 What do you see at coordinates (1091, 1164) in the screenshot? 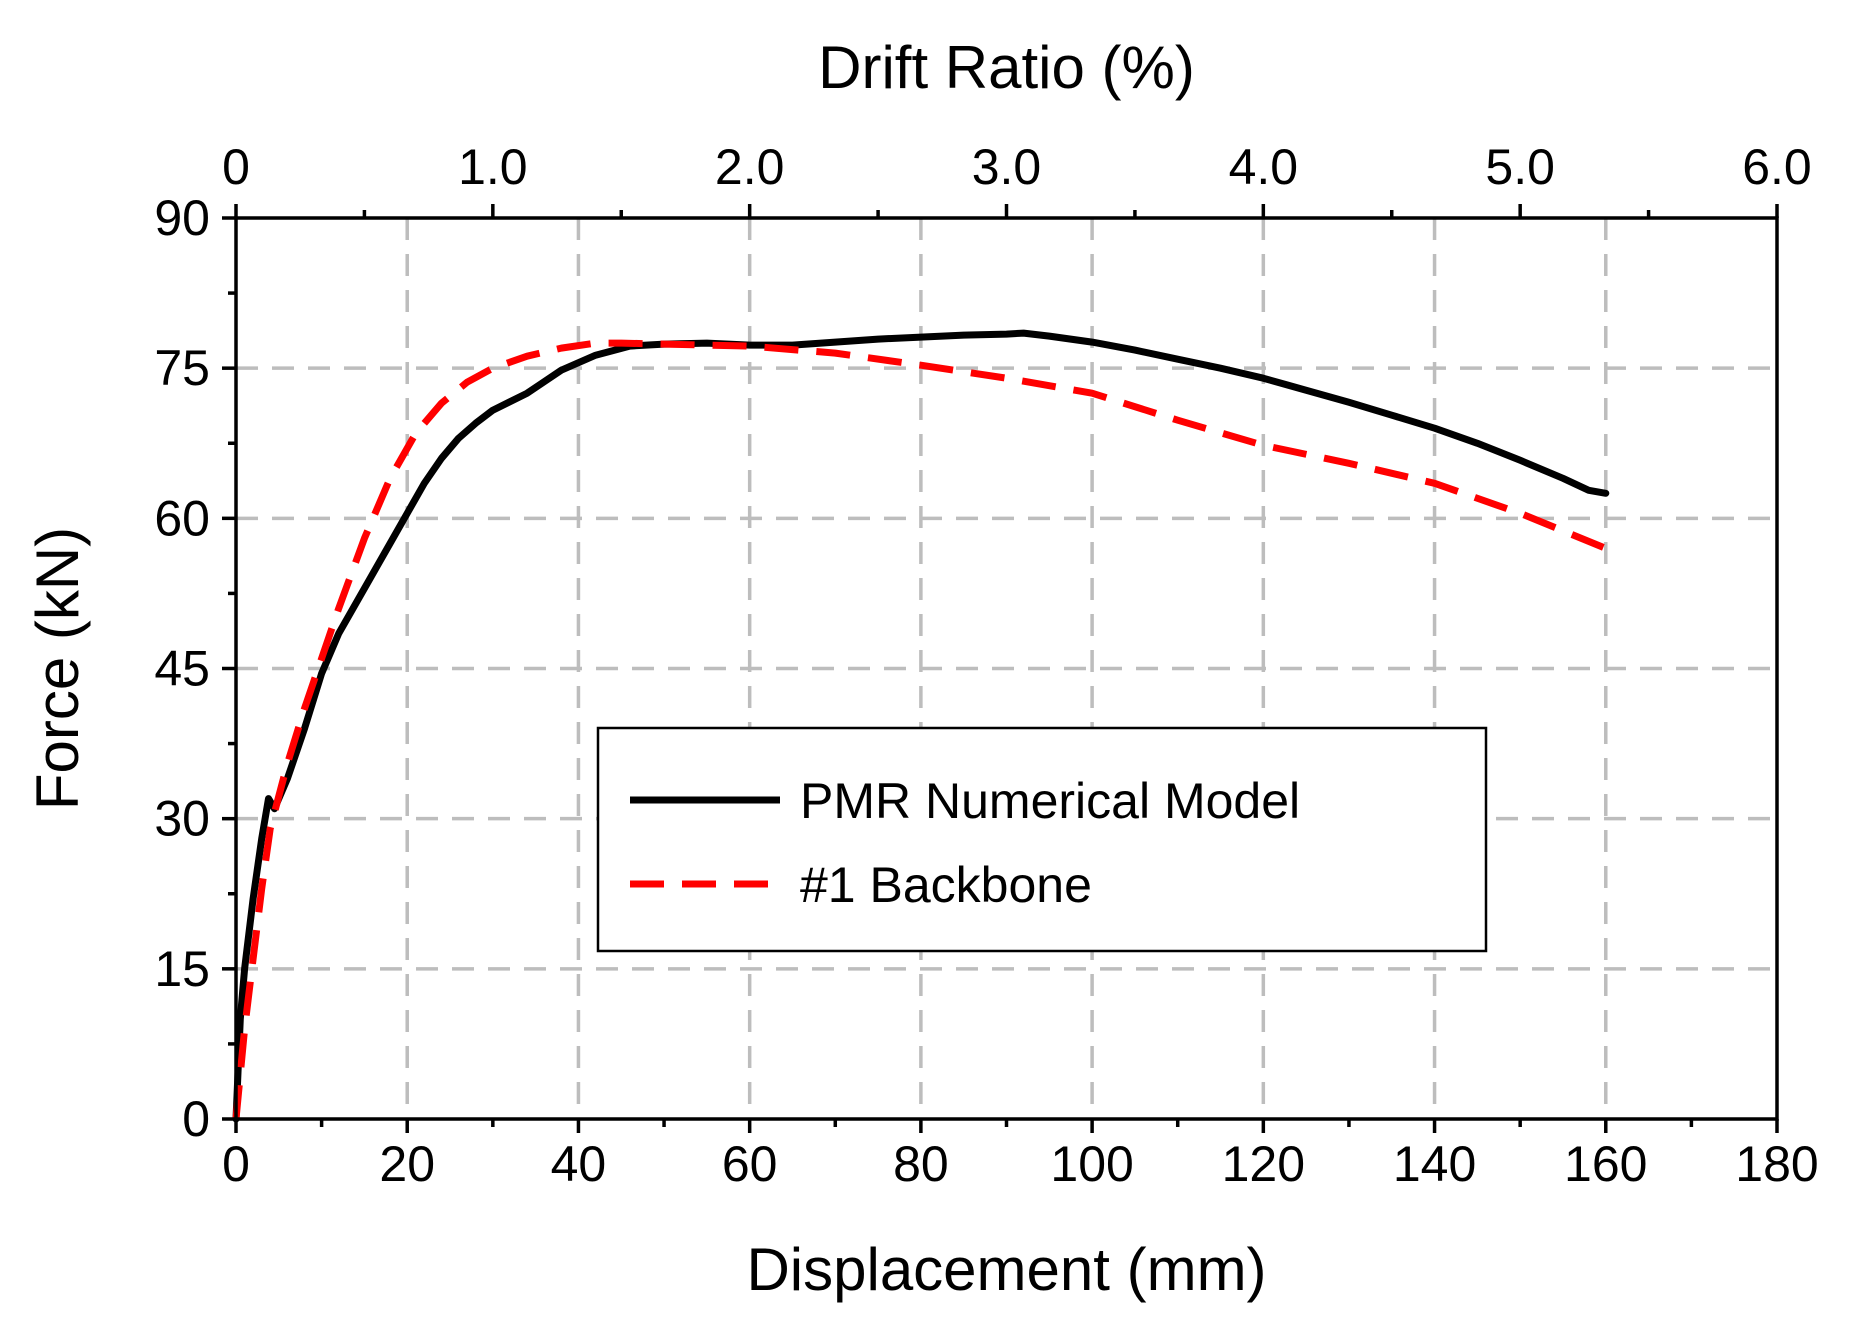
I see `x-tick-label: 100` at bounding box center [1091, 1164].